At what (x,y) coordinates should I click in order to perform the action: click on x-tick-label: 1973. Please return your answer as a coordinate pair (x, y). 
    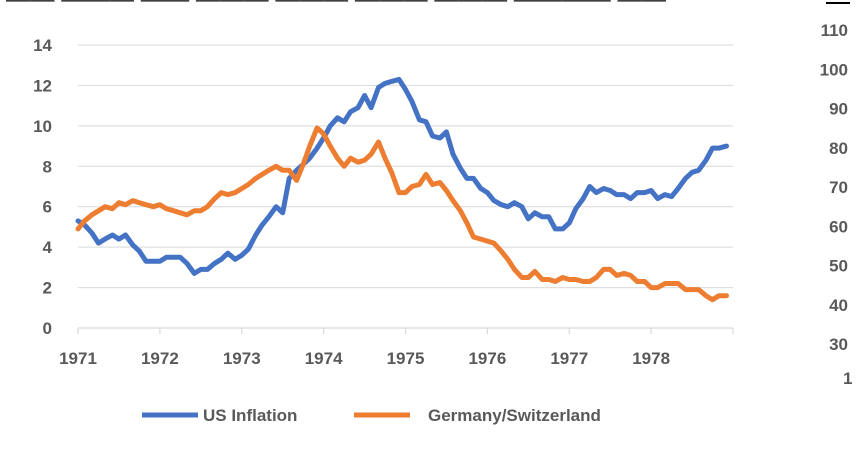
    Looking at the image, I should click on (242, 358).